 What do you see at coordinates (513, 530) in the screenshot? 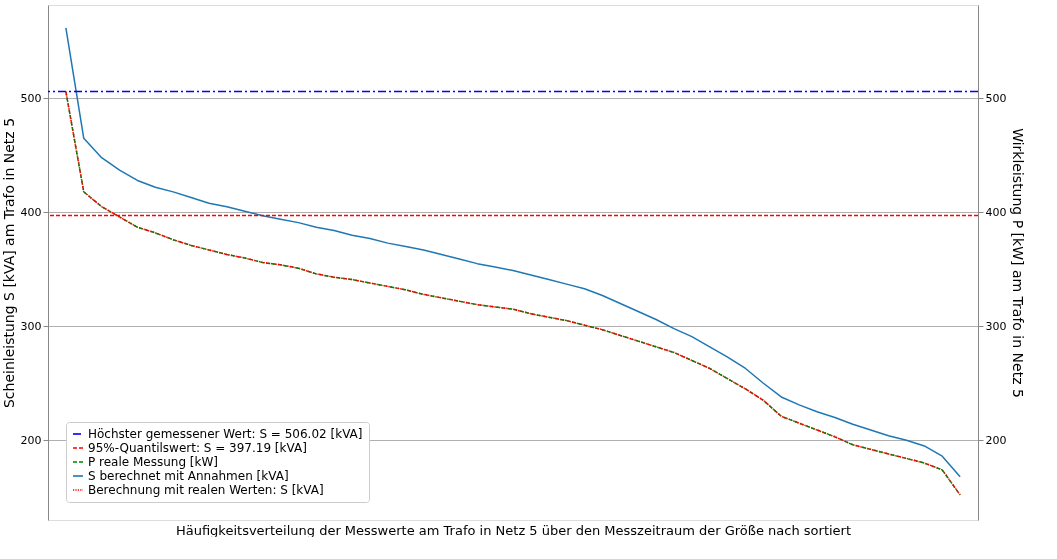
I see `x-axis-title: Häufigkeitsverteilung der Messwerte am Trafo in Netz 5 über den Messzeitraum der Größe nach sortiert` at bounding box center [513, 530].